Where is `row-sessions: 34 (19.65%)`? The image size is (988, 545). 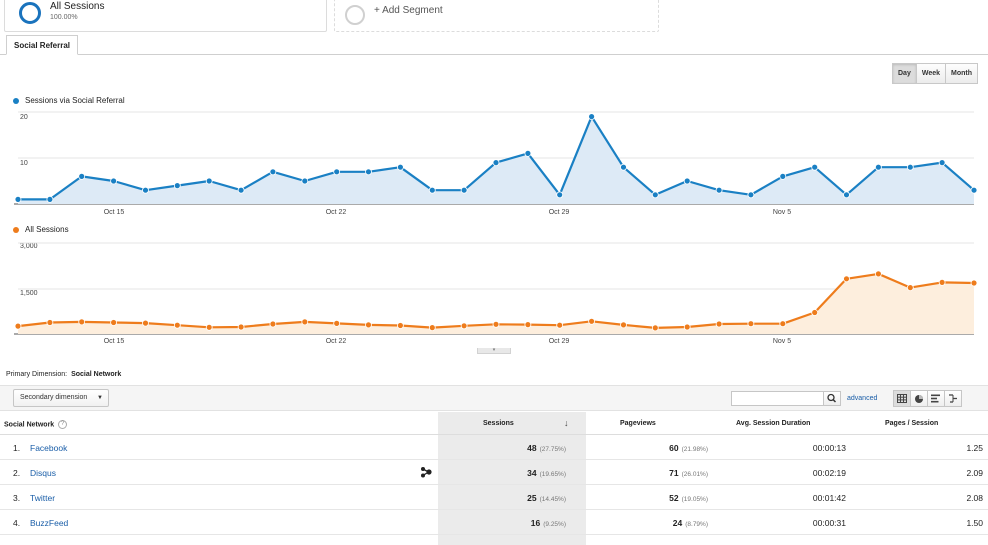 row-sessions: 34 (19.65%) is located at coordinates (546, 473).